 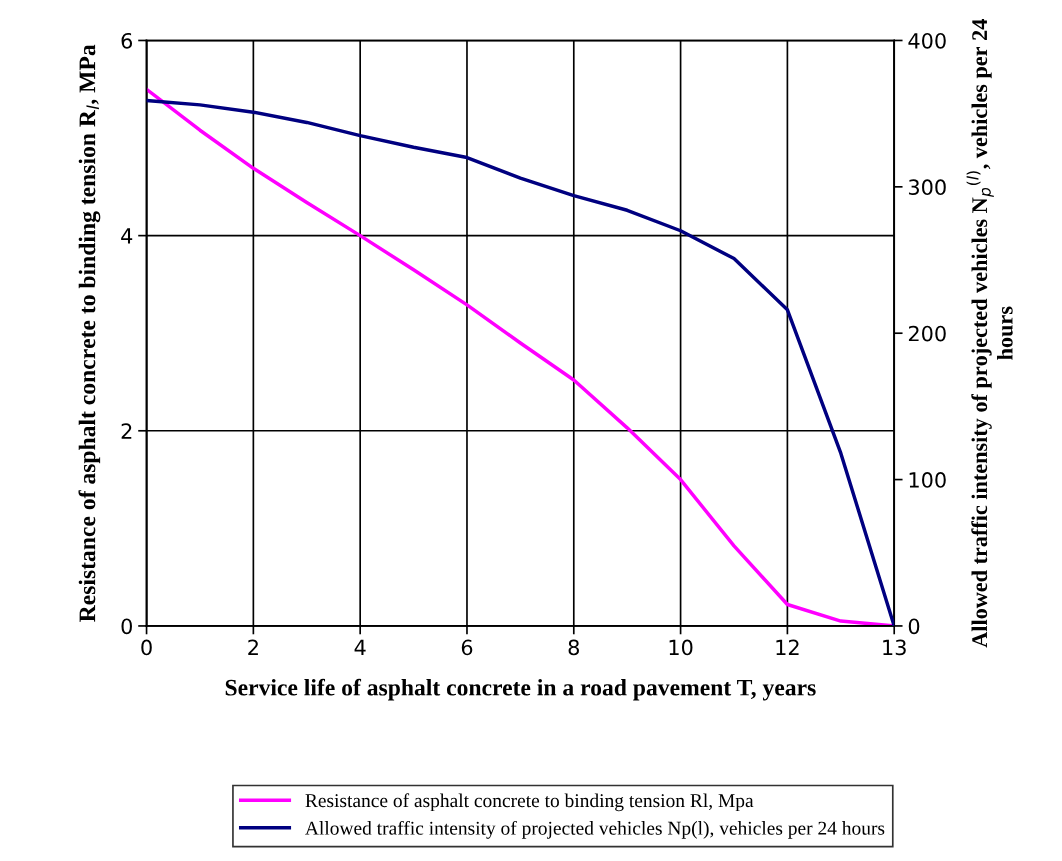 I want to click on text: Allowed traffic intensity of projected vehicles N$_{p}$$^{(l)}$, vehicles per 24 hours, so click(x=989, y=333).